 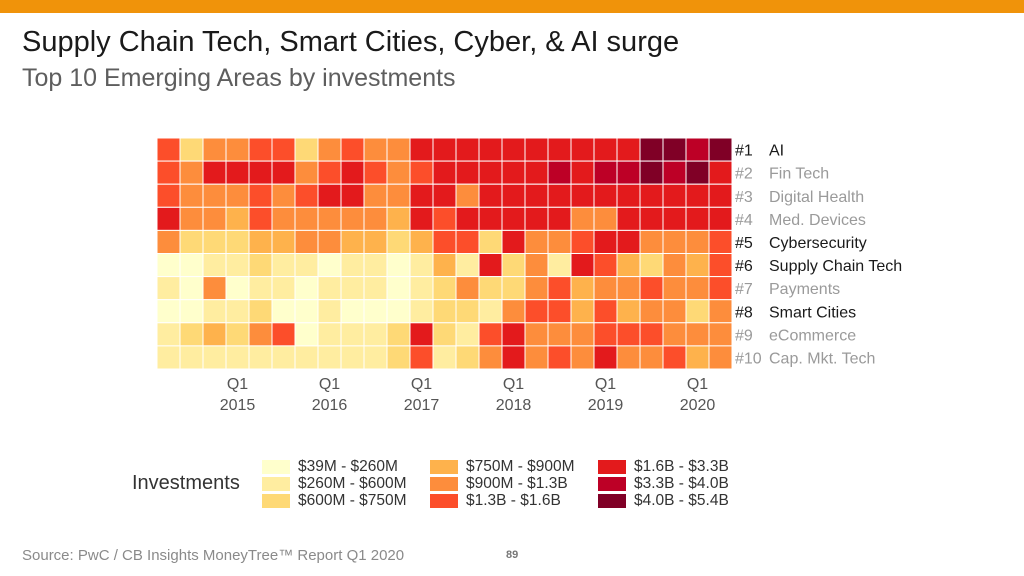 I want to click on legend-label: $600M - $750M, so click(x=352, y=500).